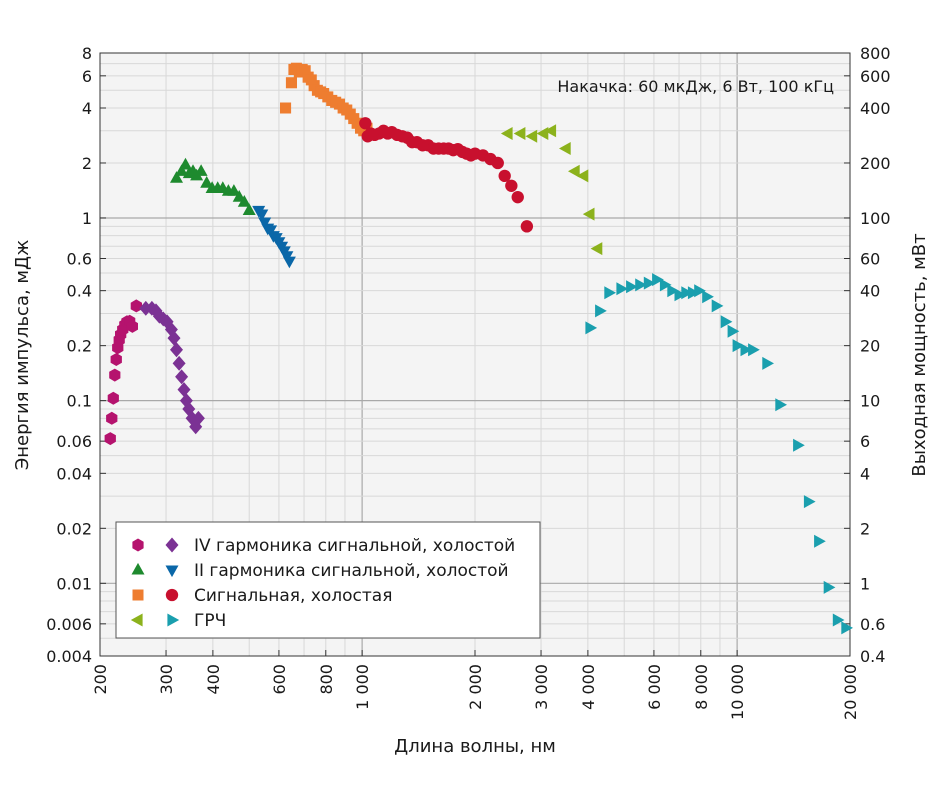 This screenshot has width=941, height=800. Describe the element at coordinates (74, 528) in the screenshot. I see `y-tick-label: 0.02` at that location.